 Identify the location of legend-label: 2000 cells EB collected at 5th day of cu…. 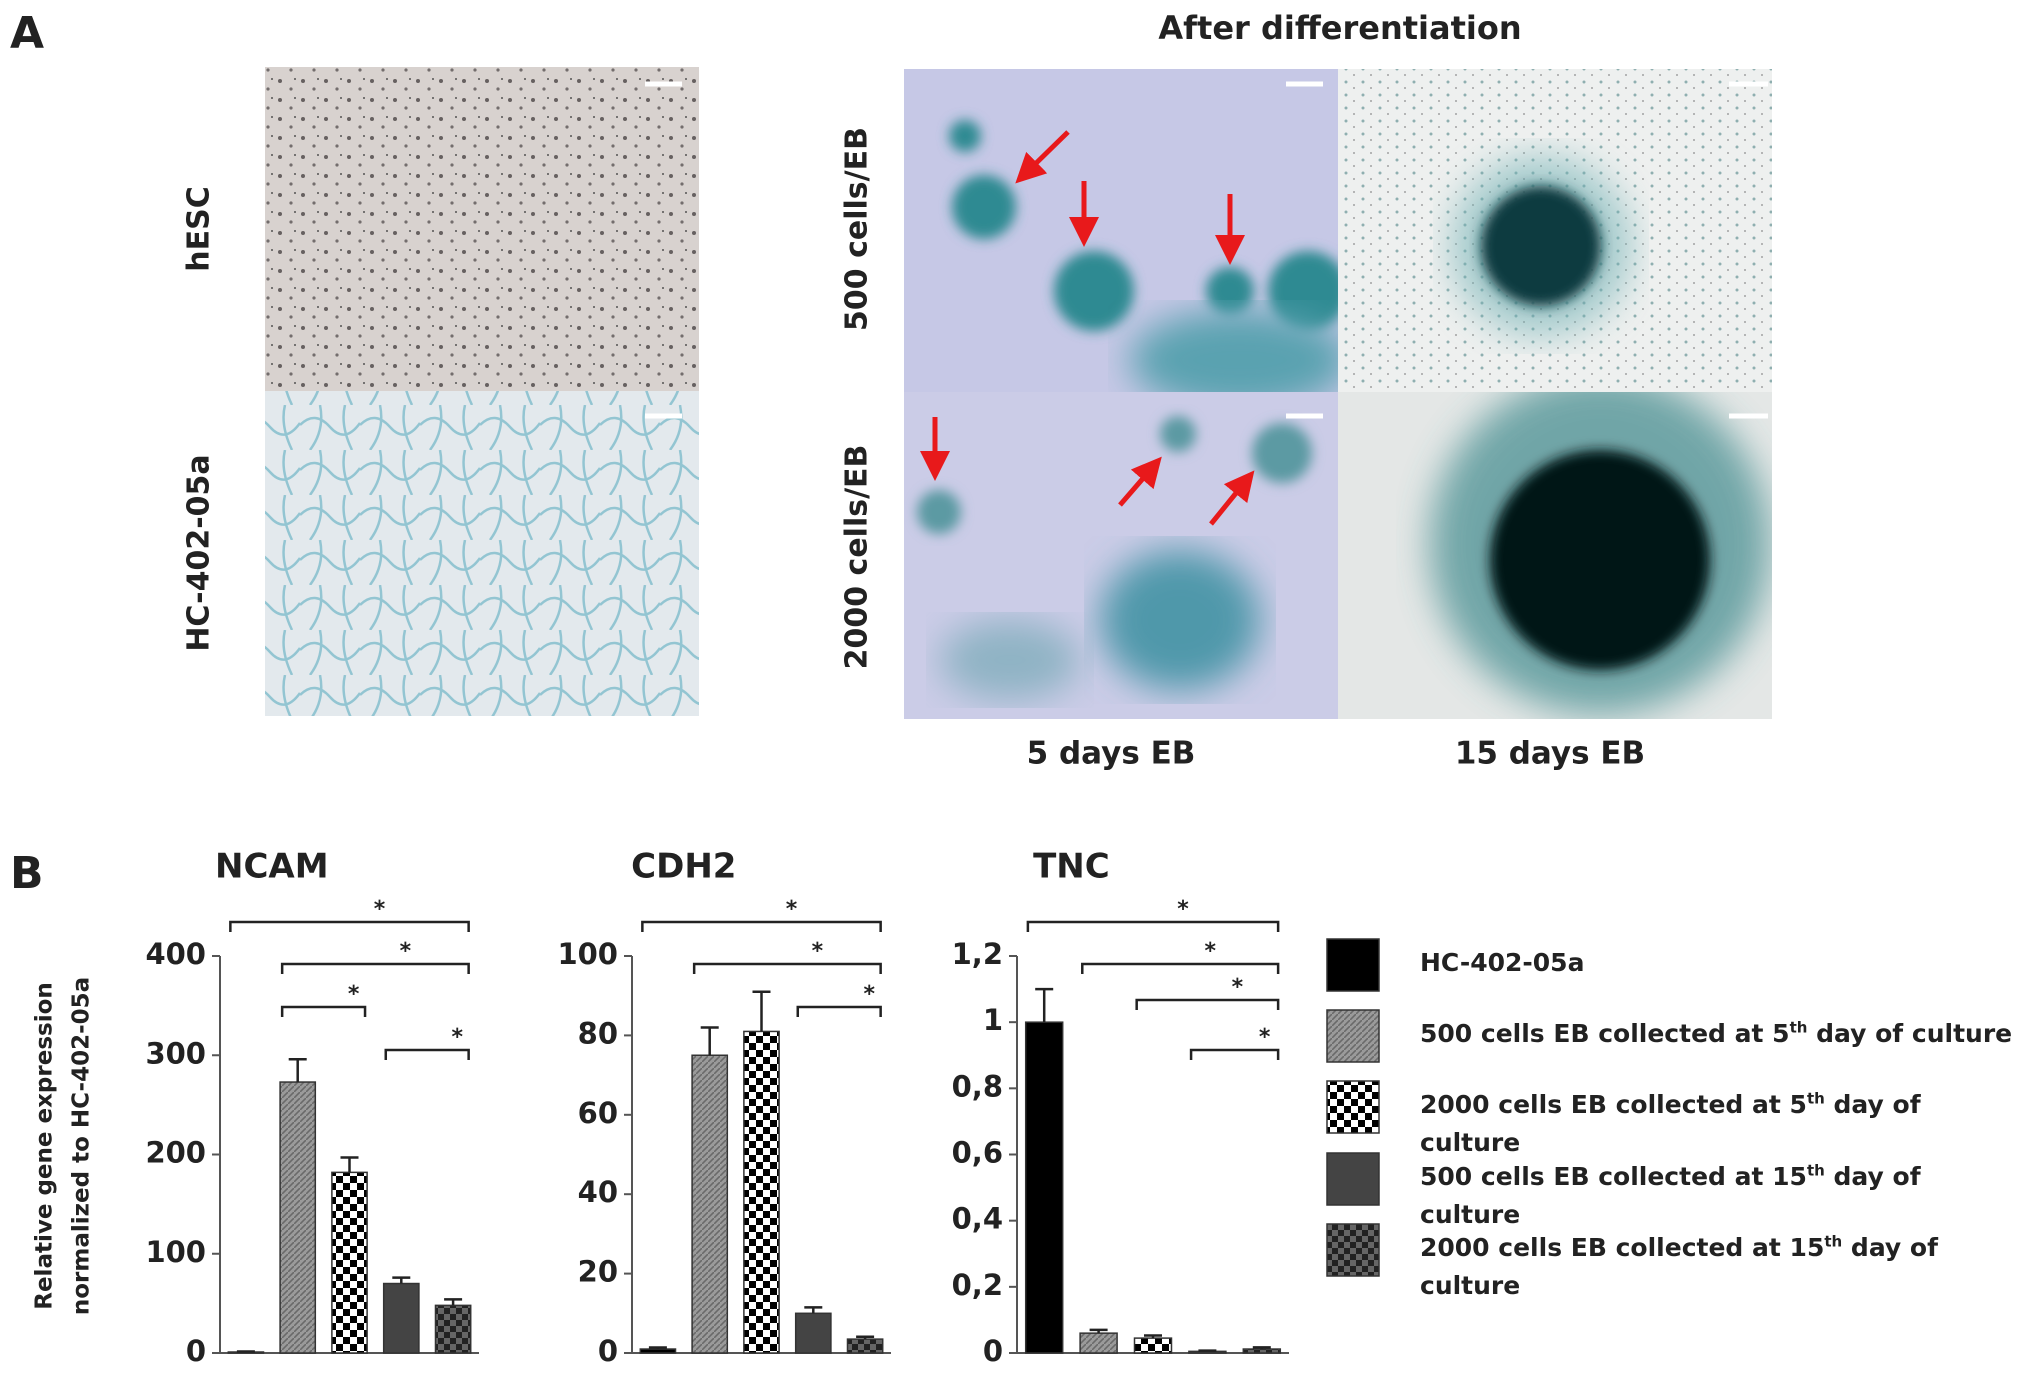
(1670, 1123).